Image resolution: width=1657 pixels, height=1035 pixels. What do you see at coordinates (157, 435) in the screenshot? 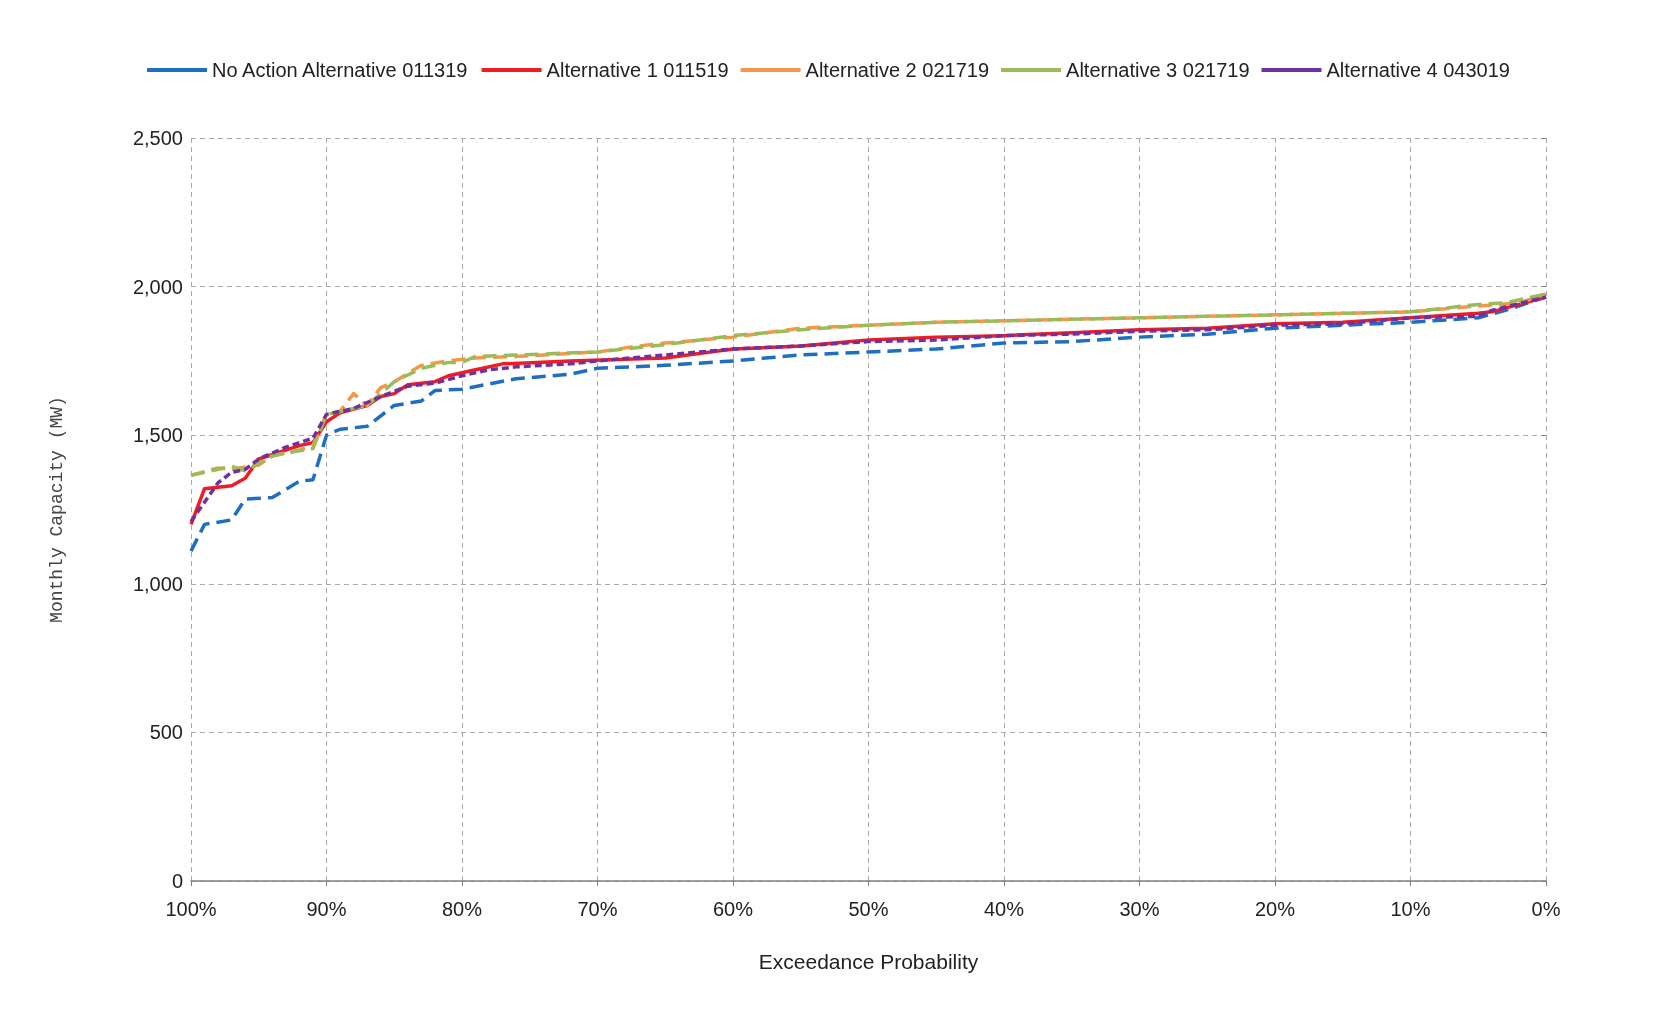
I see `y-tick-label: 1,500` at bounding box center [157, 435].